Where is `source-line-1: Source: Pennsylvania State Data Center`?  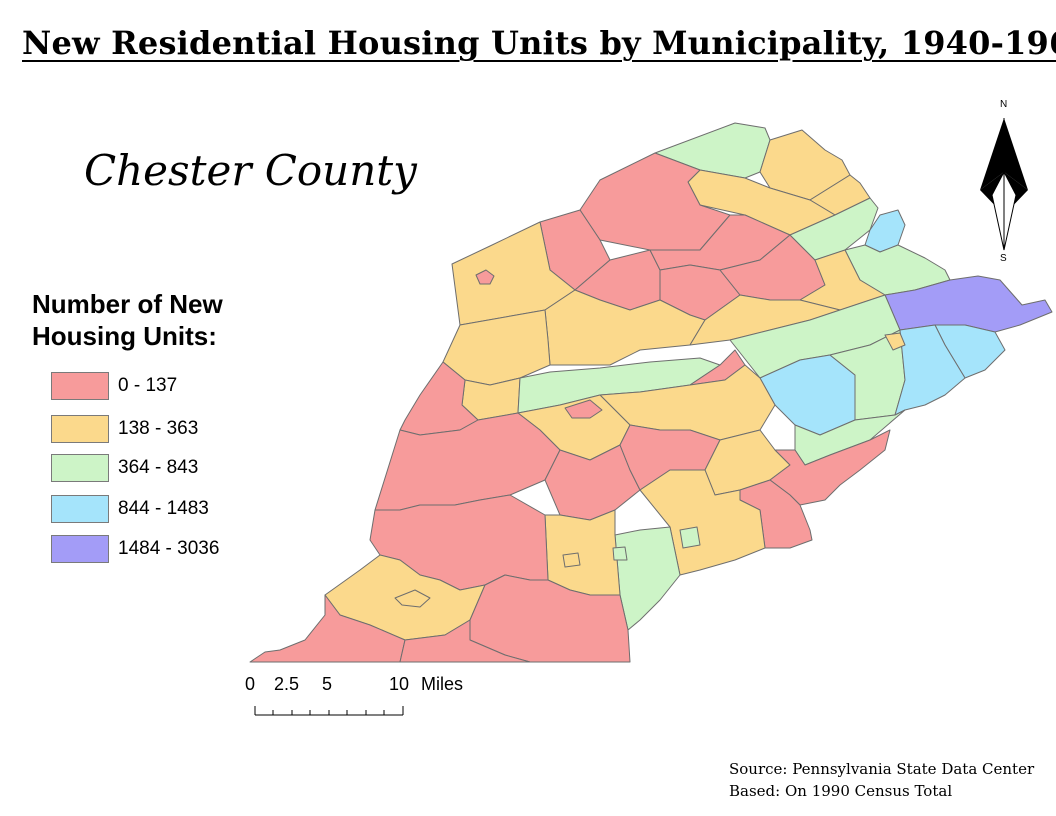
source-line-1: Source: Pennsylvania State Data Center is located at coordinates (882, 769).